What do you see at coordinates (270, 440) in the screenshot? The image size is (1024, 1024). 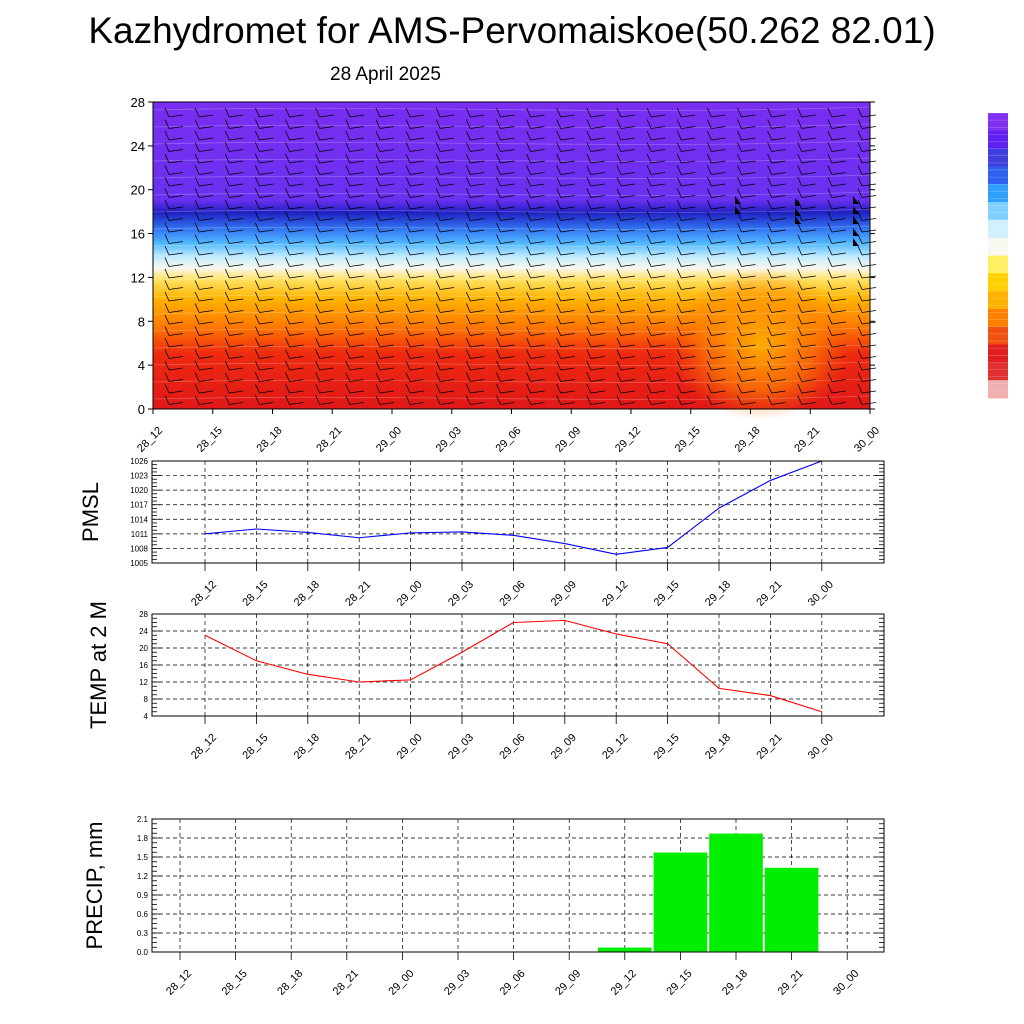 I see `x-tick-label: 28_18` at bounding box center [270, 440].